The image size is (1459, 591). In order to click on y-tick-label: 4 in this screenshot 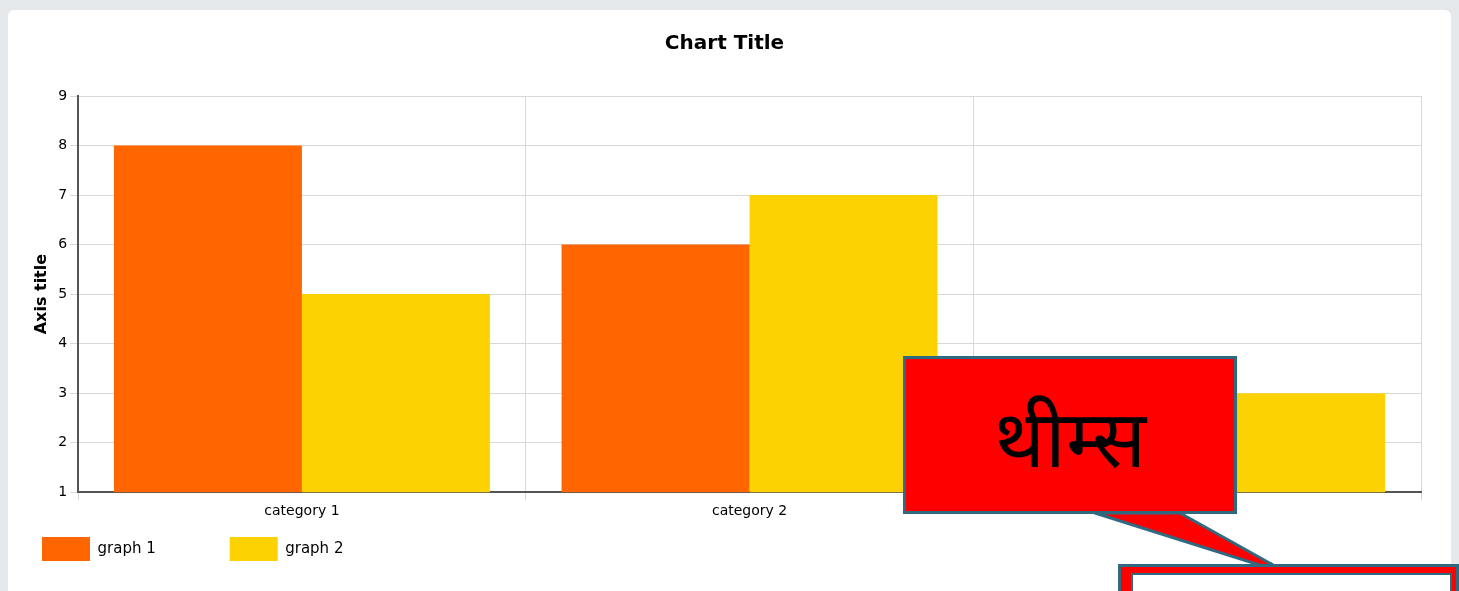, I will do `click(63, 342)`.